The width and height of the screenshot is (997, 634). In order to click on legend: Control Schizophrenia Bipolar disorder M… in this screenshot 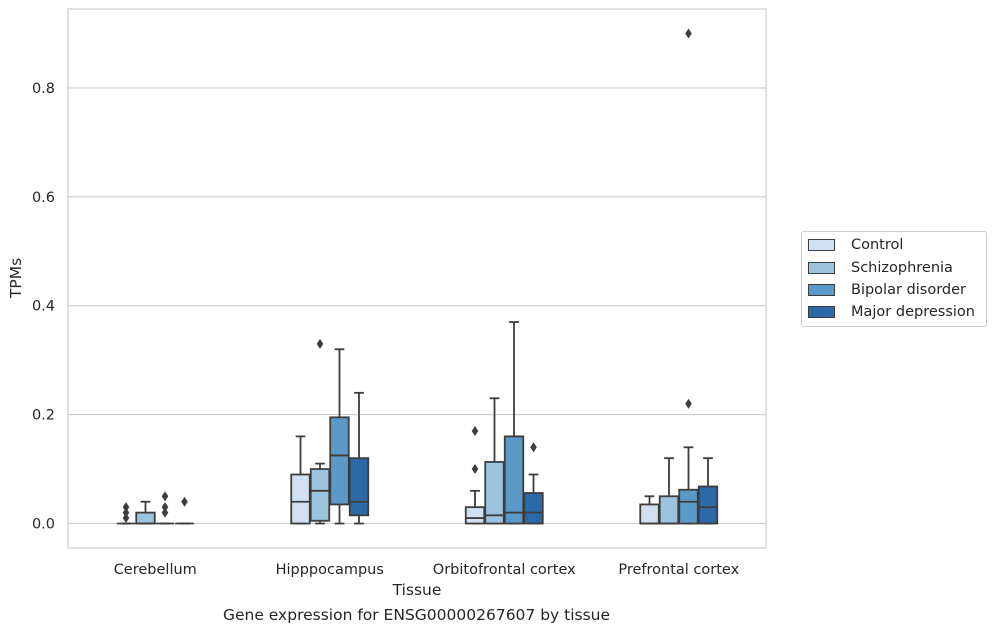, I will do `click(894, 279)`.